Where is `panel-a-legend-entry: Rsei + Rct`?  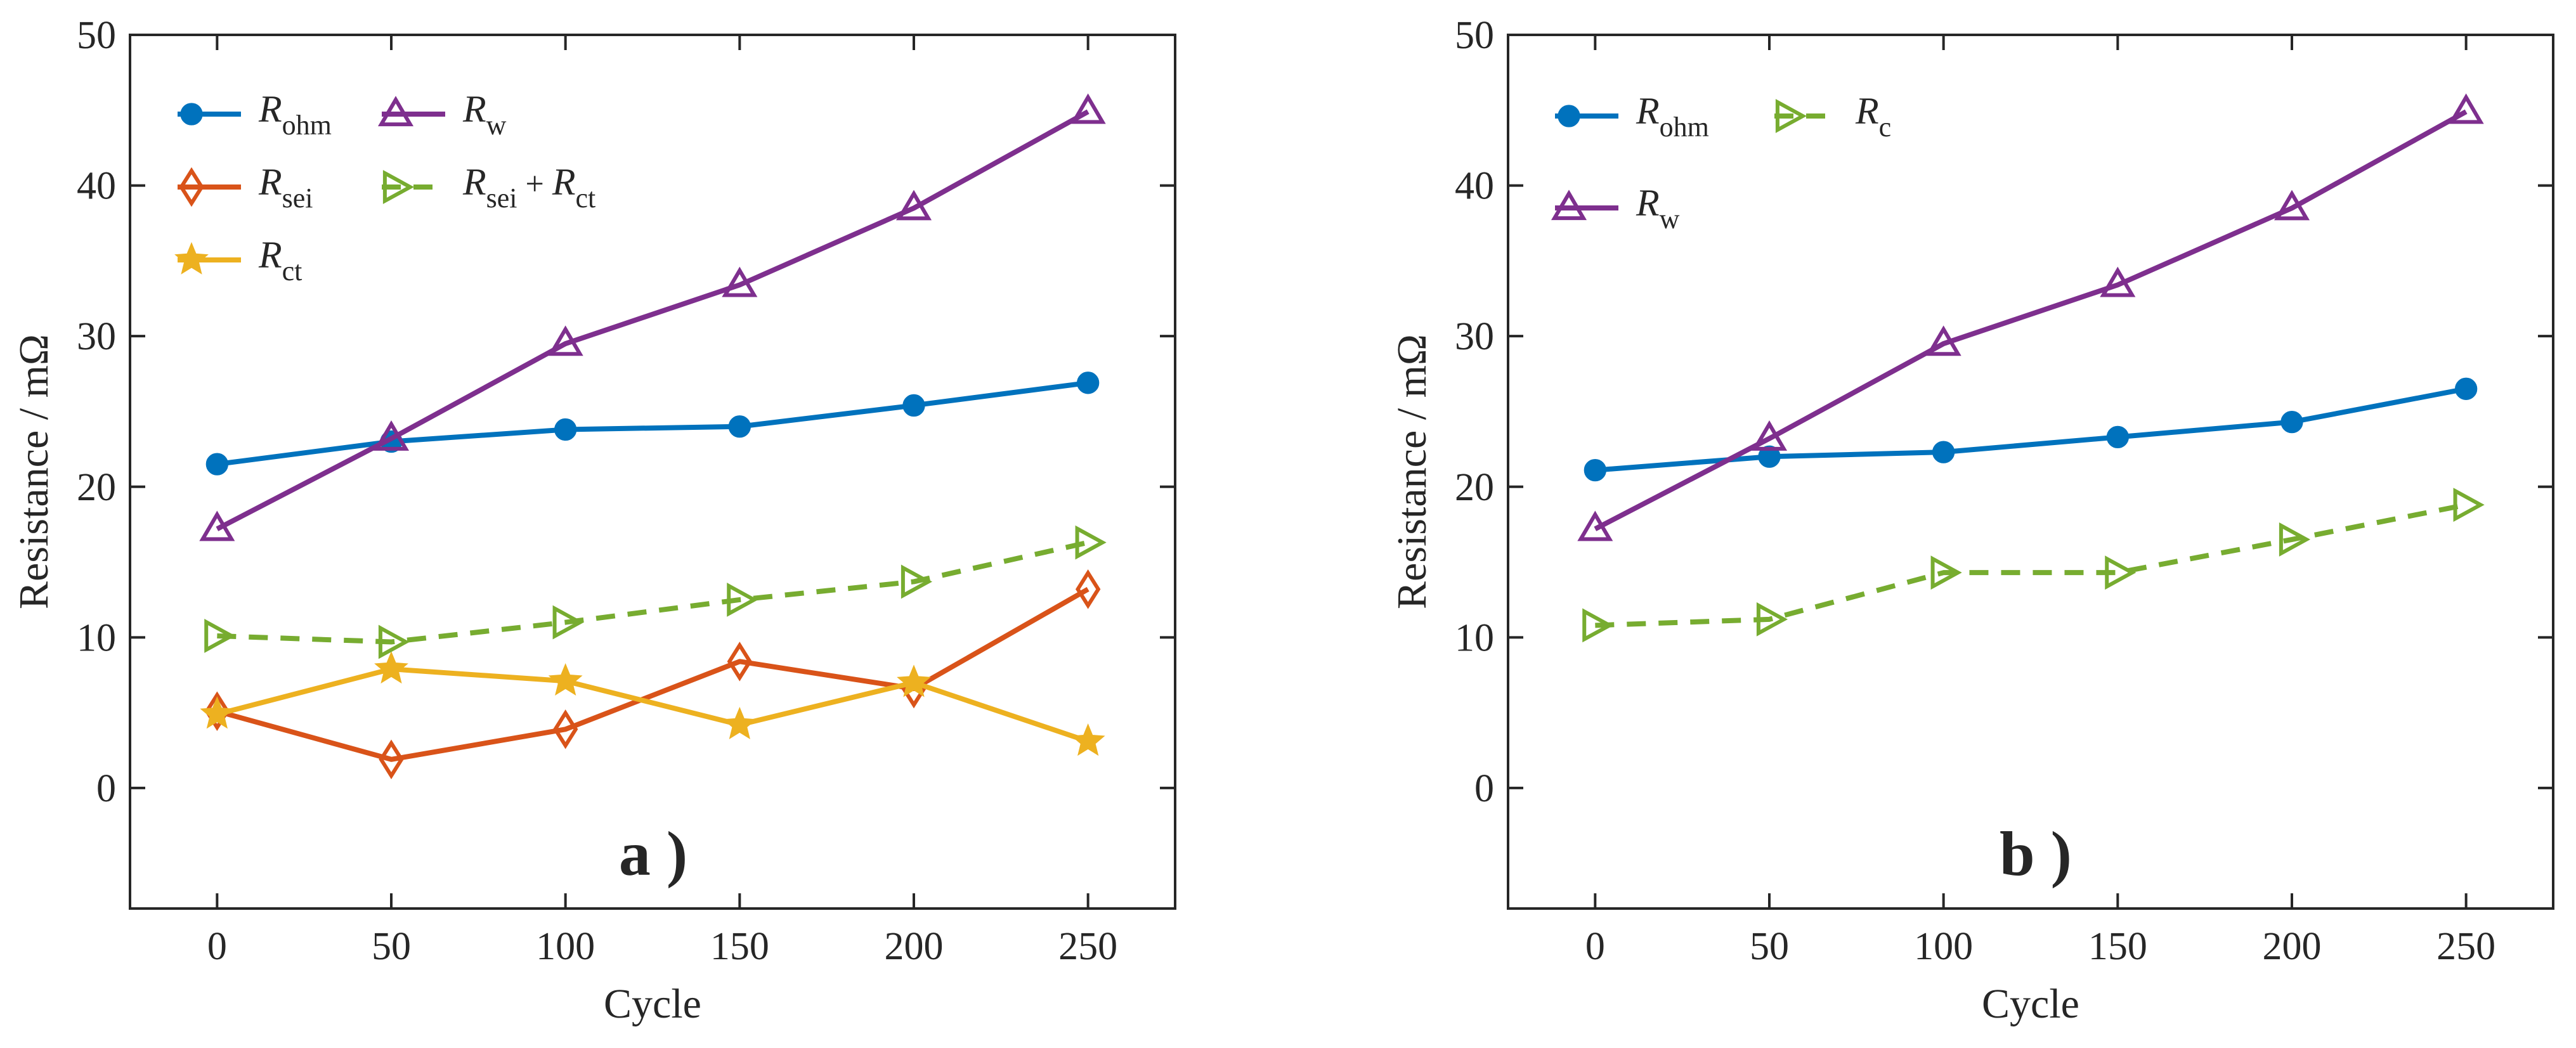 panel-a-legend-entry: Rsei + Rct is located at coordinates (488, 187).